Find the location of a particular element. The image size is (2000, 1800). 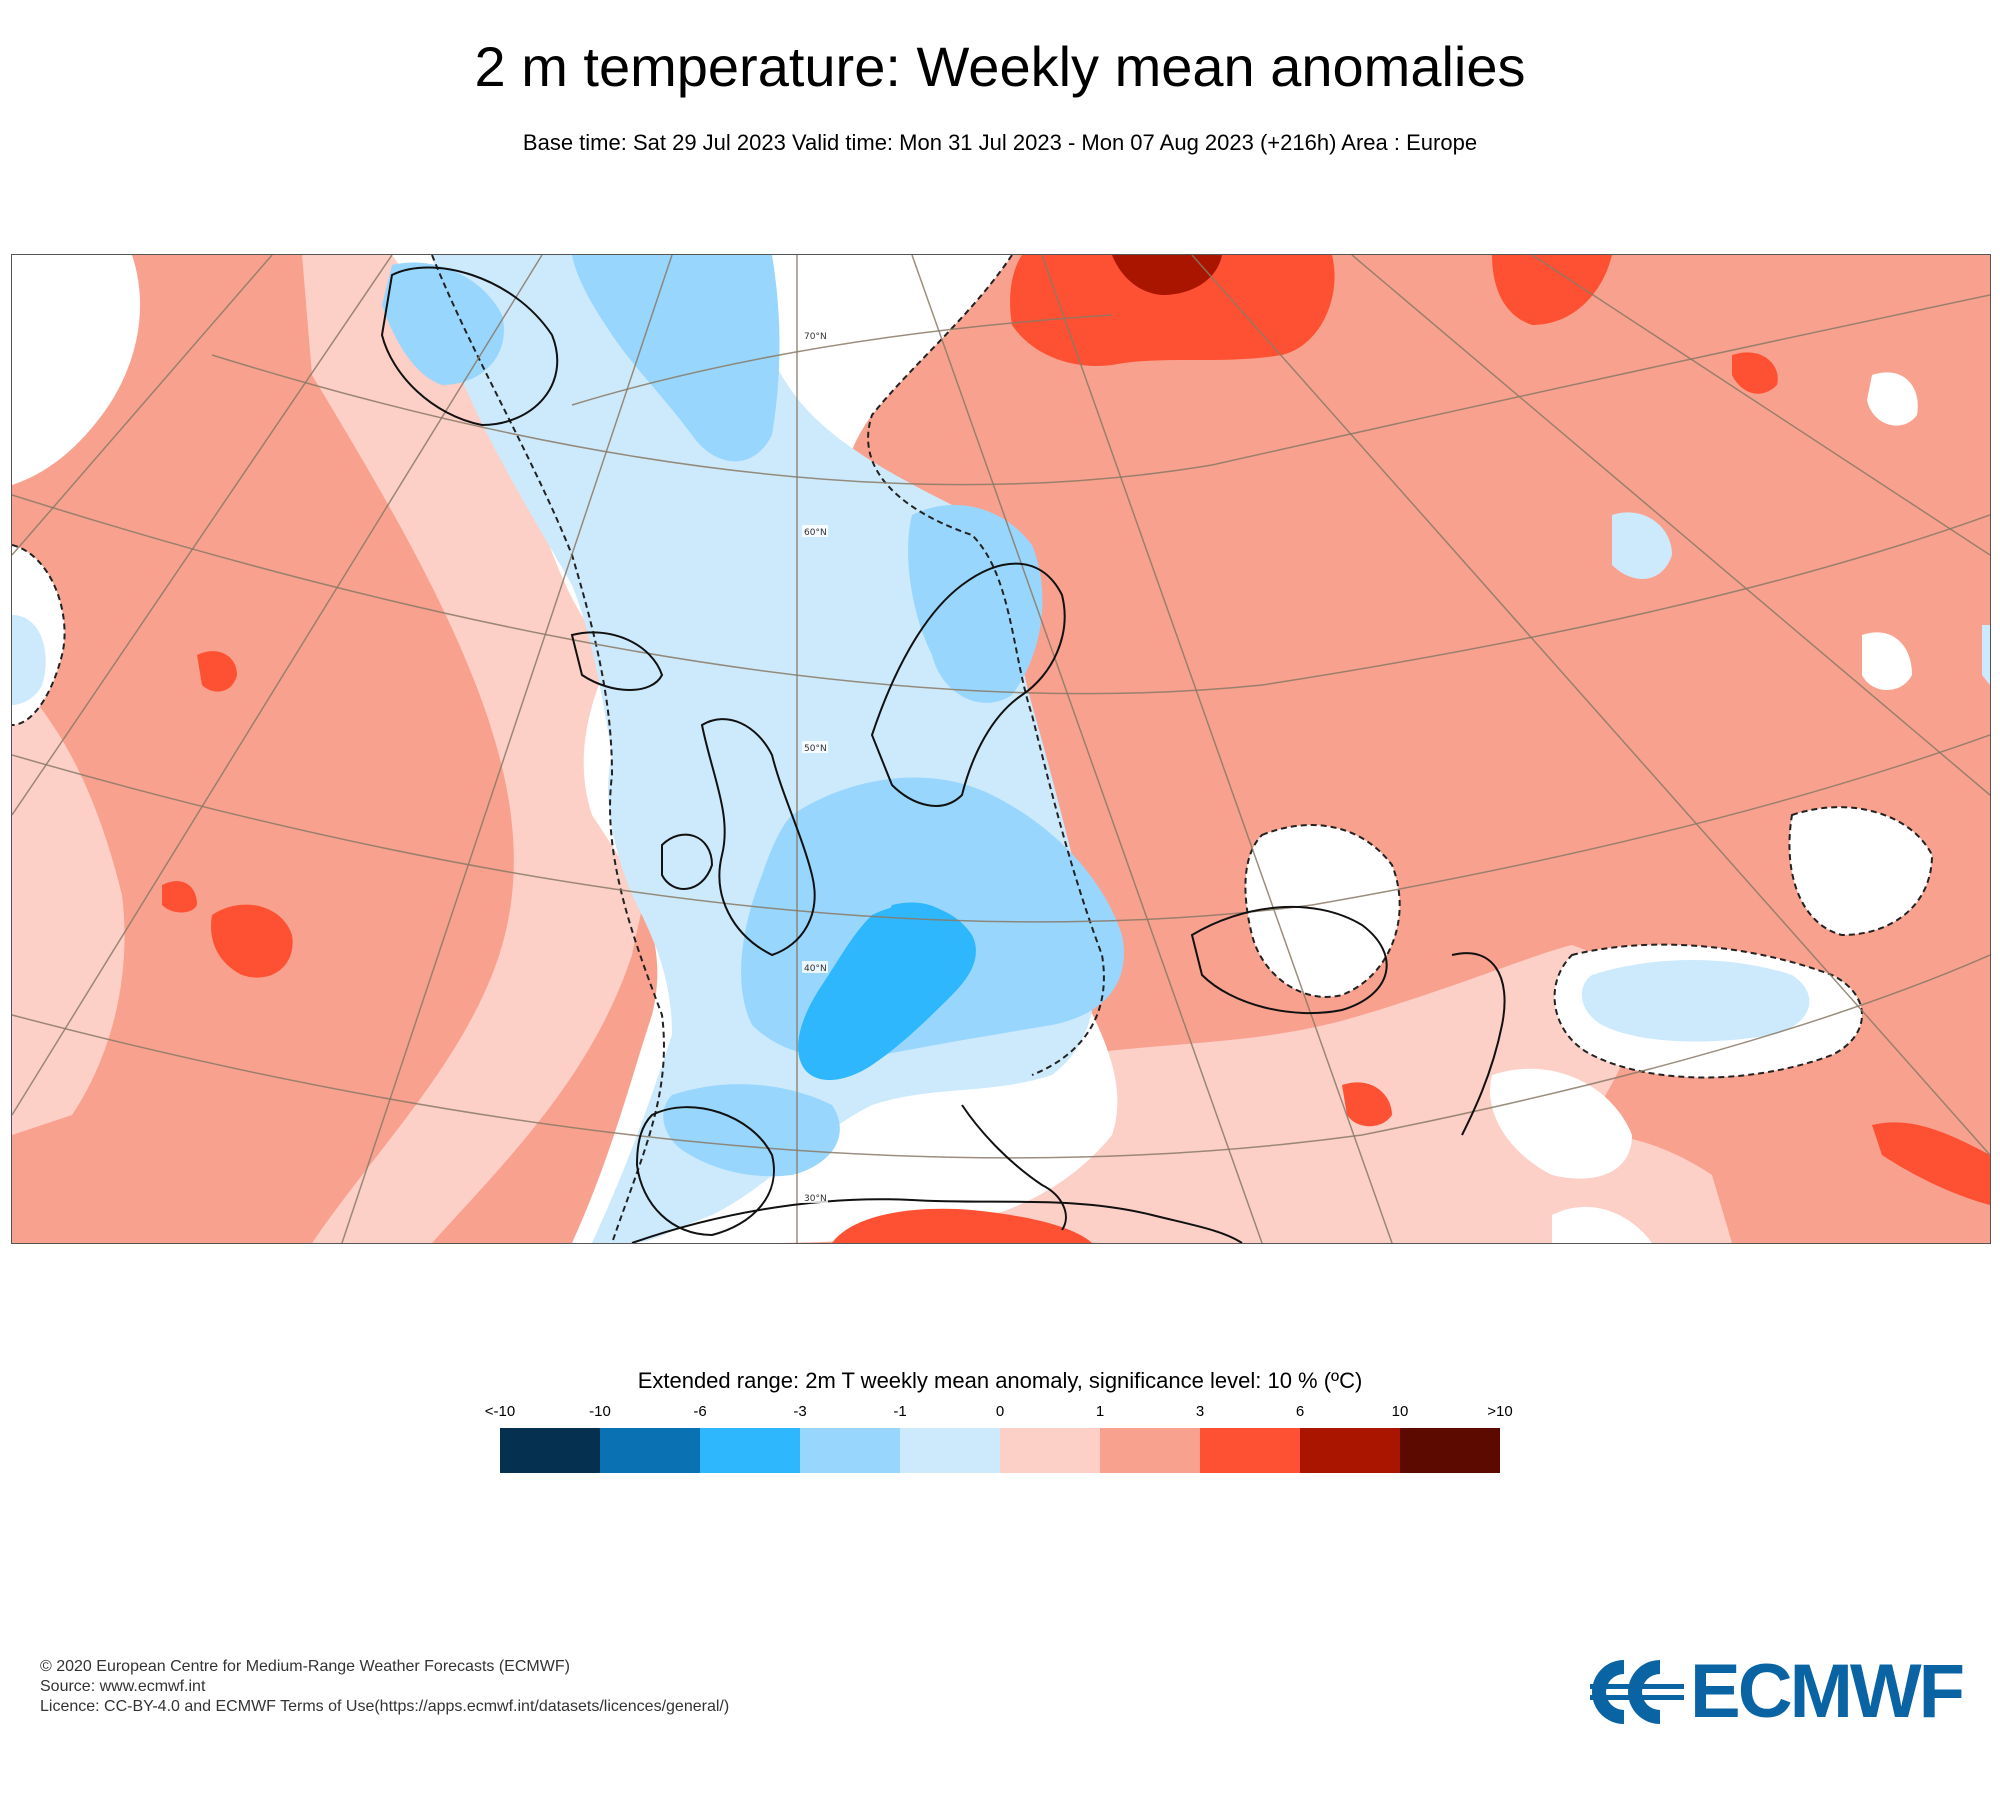

legend-colorbar is located at coordinates (1000, 1450).